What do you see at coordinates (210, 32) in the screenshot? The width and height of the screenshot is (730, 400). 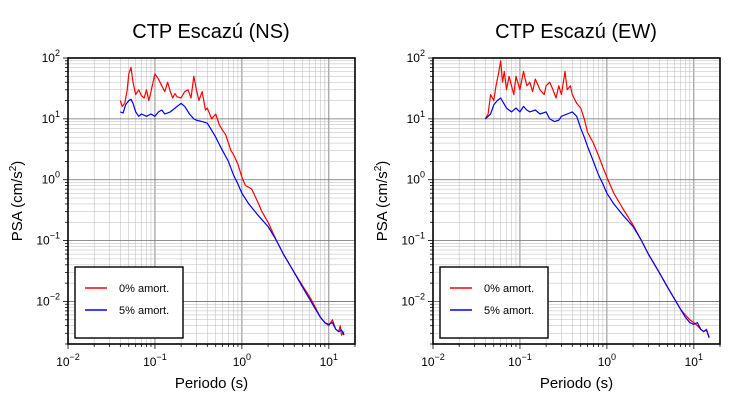 I see `chart-title: CTP Escazú (NS)` at bounding box center [210, 32].